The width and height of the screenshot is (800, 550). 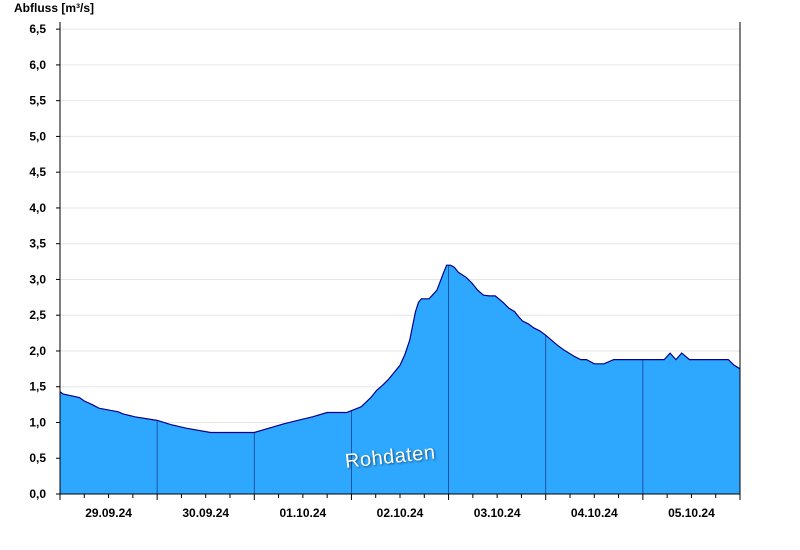 What do you see at coordinates (37, 279) in the screenshot?
I see `y-tick-label: 3,0` at bounding box center [37, 279].